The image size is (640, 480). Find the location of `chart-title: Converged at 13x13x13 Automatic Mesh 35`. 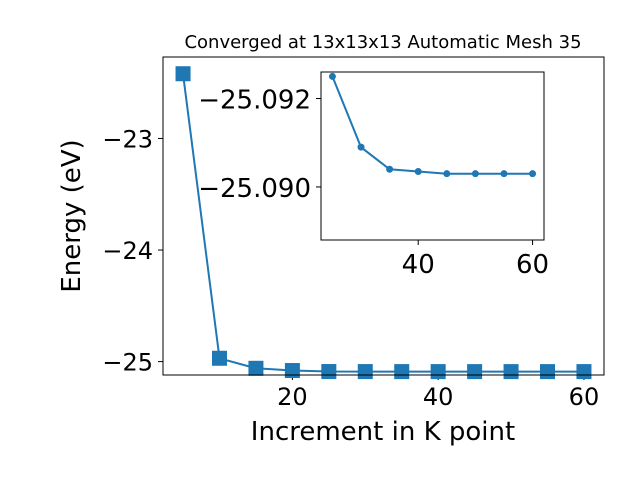

chart-title: Converged at 13x13x13 Automatic Mesh 35 is located at coordinates (382, 42).